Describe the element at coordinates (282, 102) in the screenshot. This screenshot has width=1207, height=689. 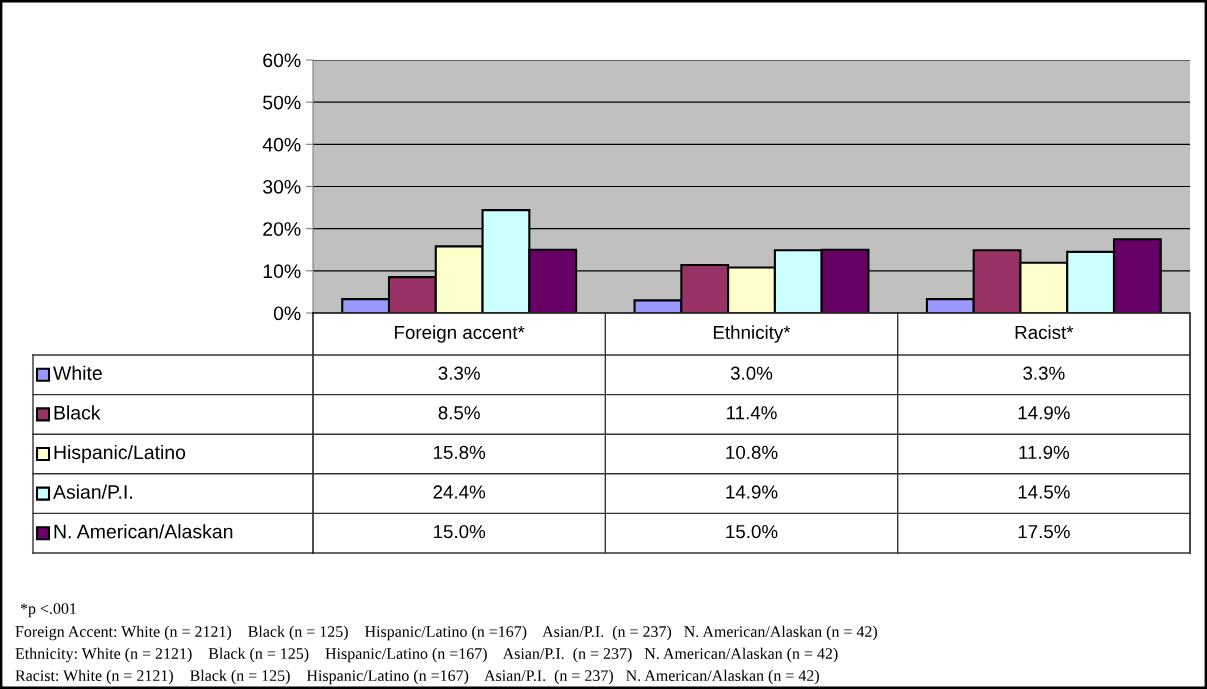
I see `y-tick-label: 50%` at that location.